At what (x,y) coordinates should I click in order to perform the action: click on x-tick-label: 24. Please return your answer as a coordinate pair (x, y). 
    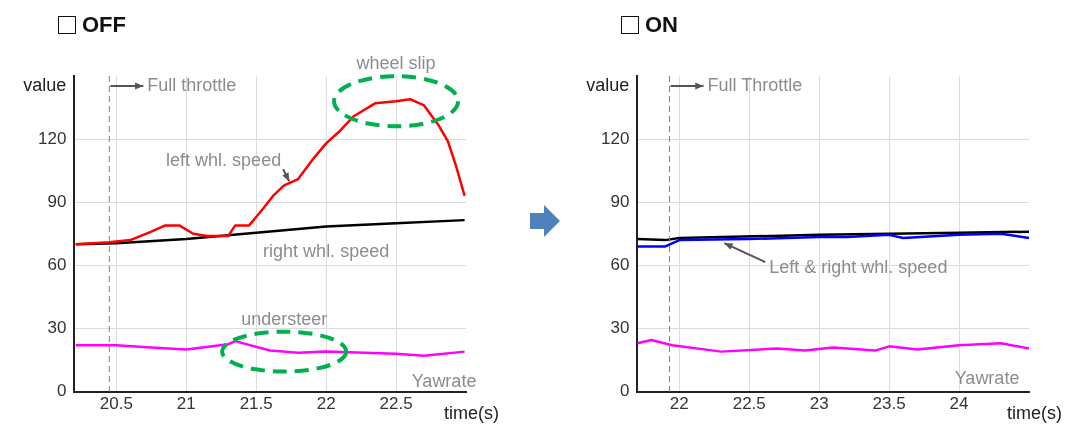
    Looking at the image, I should click on (959, 404).